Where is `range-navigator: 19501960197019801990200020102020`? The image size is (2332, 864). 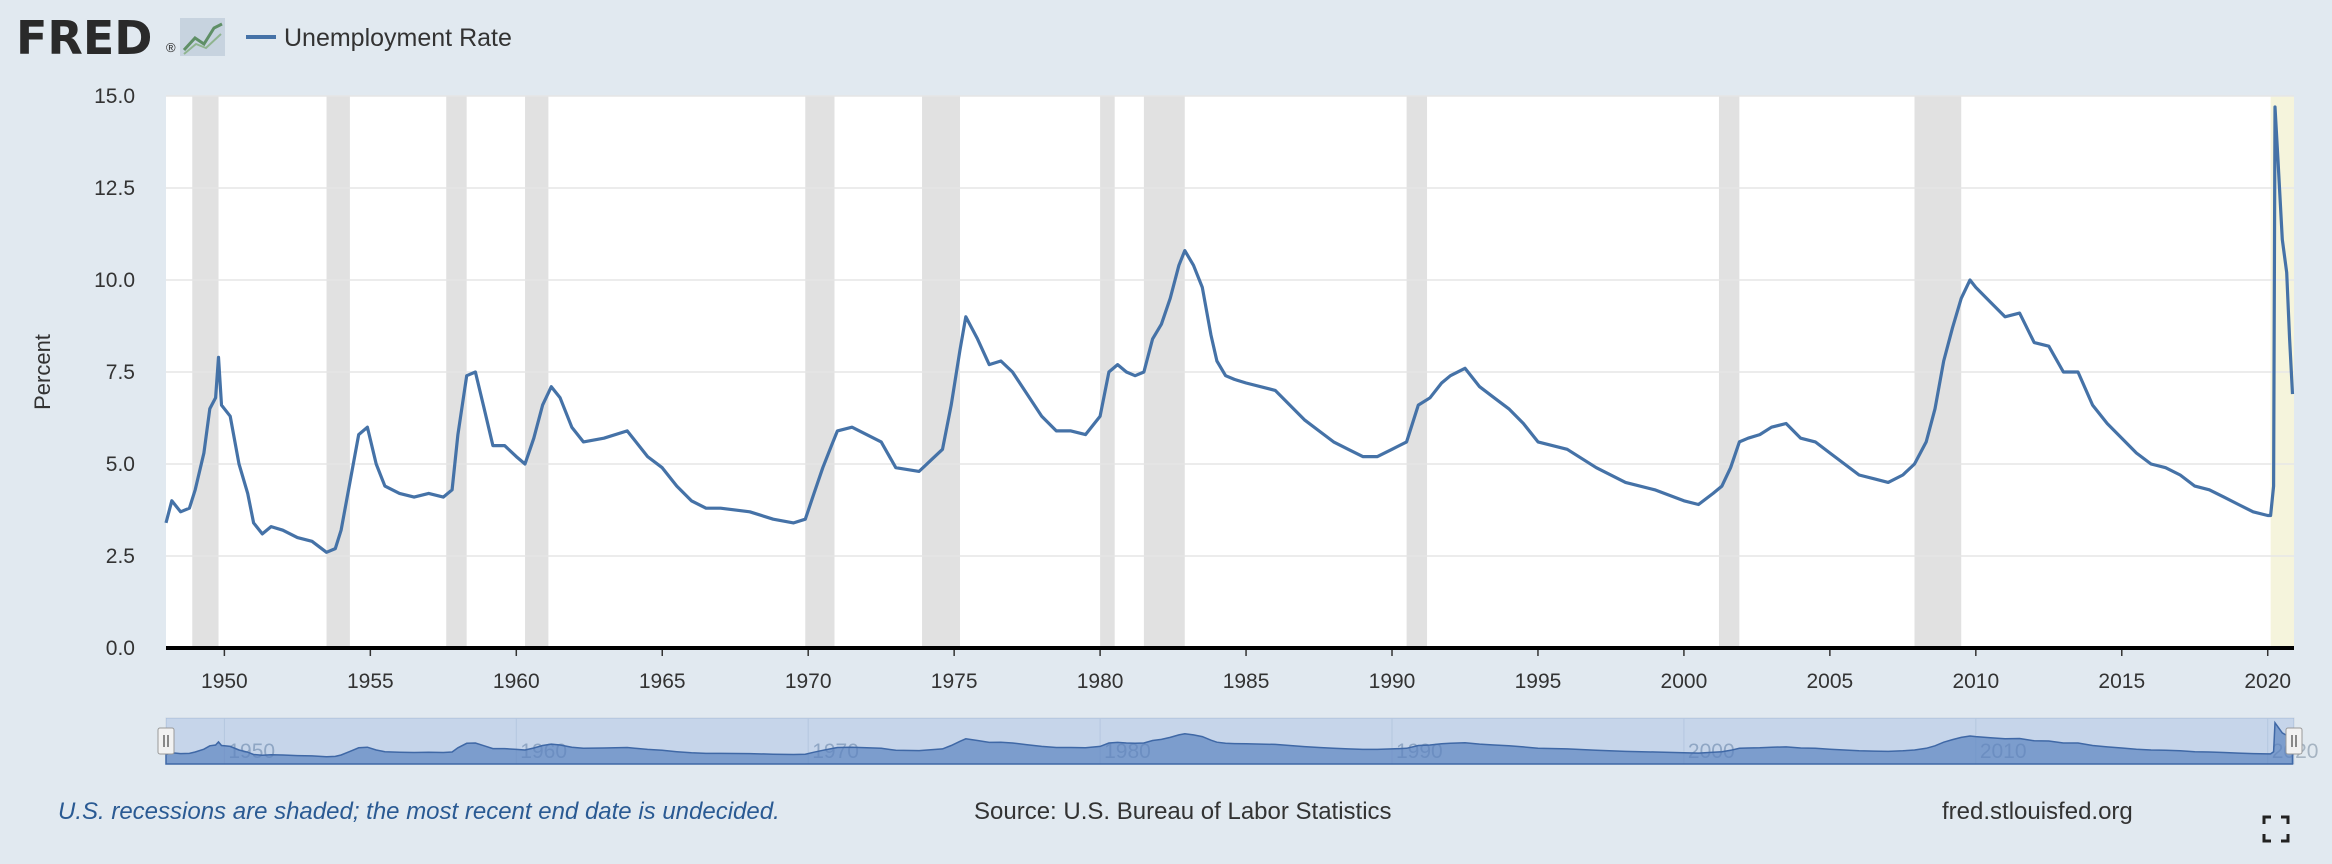
range-navigator: 19501960197019801990200020102020 is located at coordinates (1237, 741).